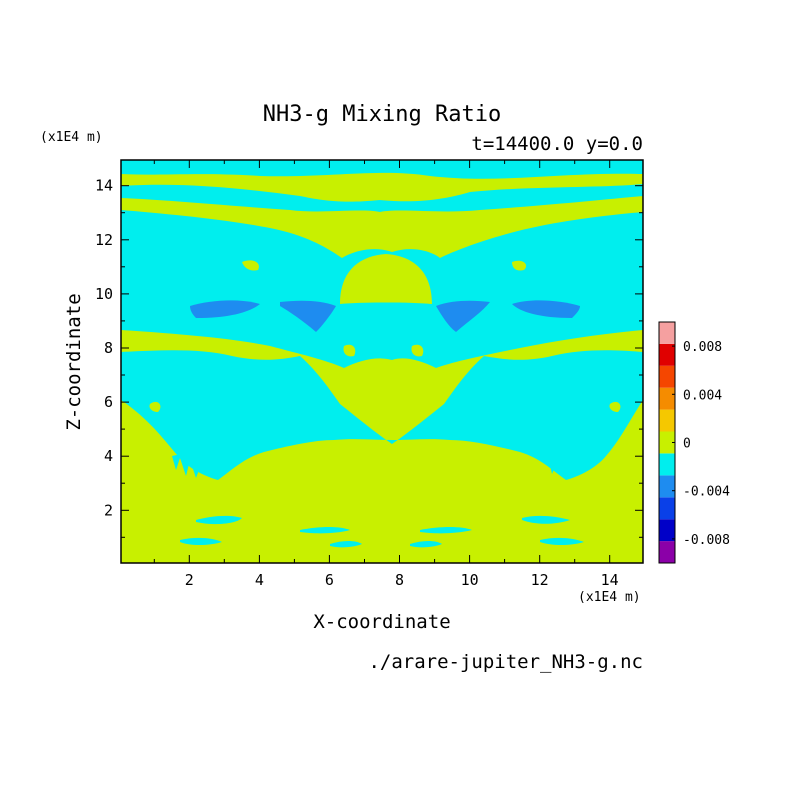  I want to click on x-axis-tick-labels: 2 4 6 8 10 12 14, so click(402, 580).